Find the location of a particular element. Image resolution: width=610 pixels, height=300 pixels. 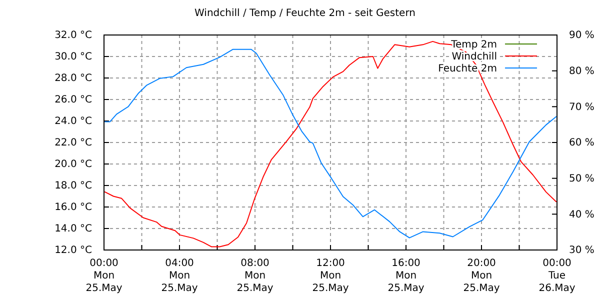

x-tick-label: 04:00 Mon 25.May is located at coordinates (179, 276).